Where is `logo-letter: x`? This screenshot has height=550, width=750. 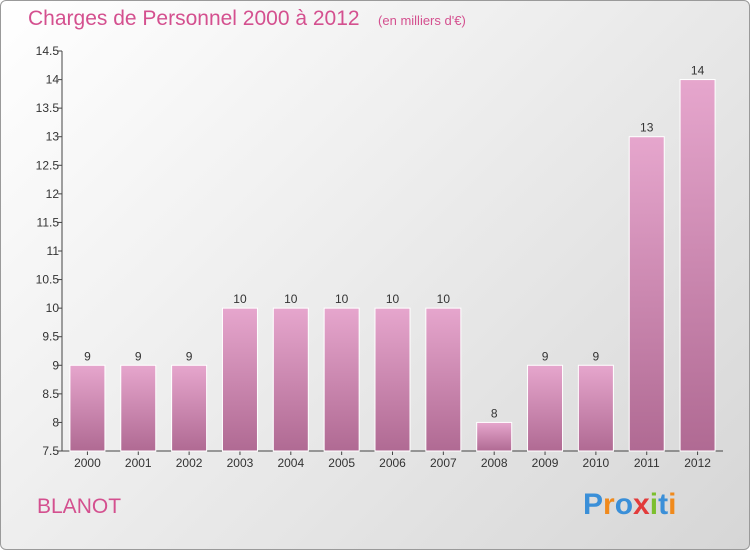
logo-letter: x is located at coordinates (641, 504).